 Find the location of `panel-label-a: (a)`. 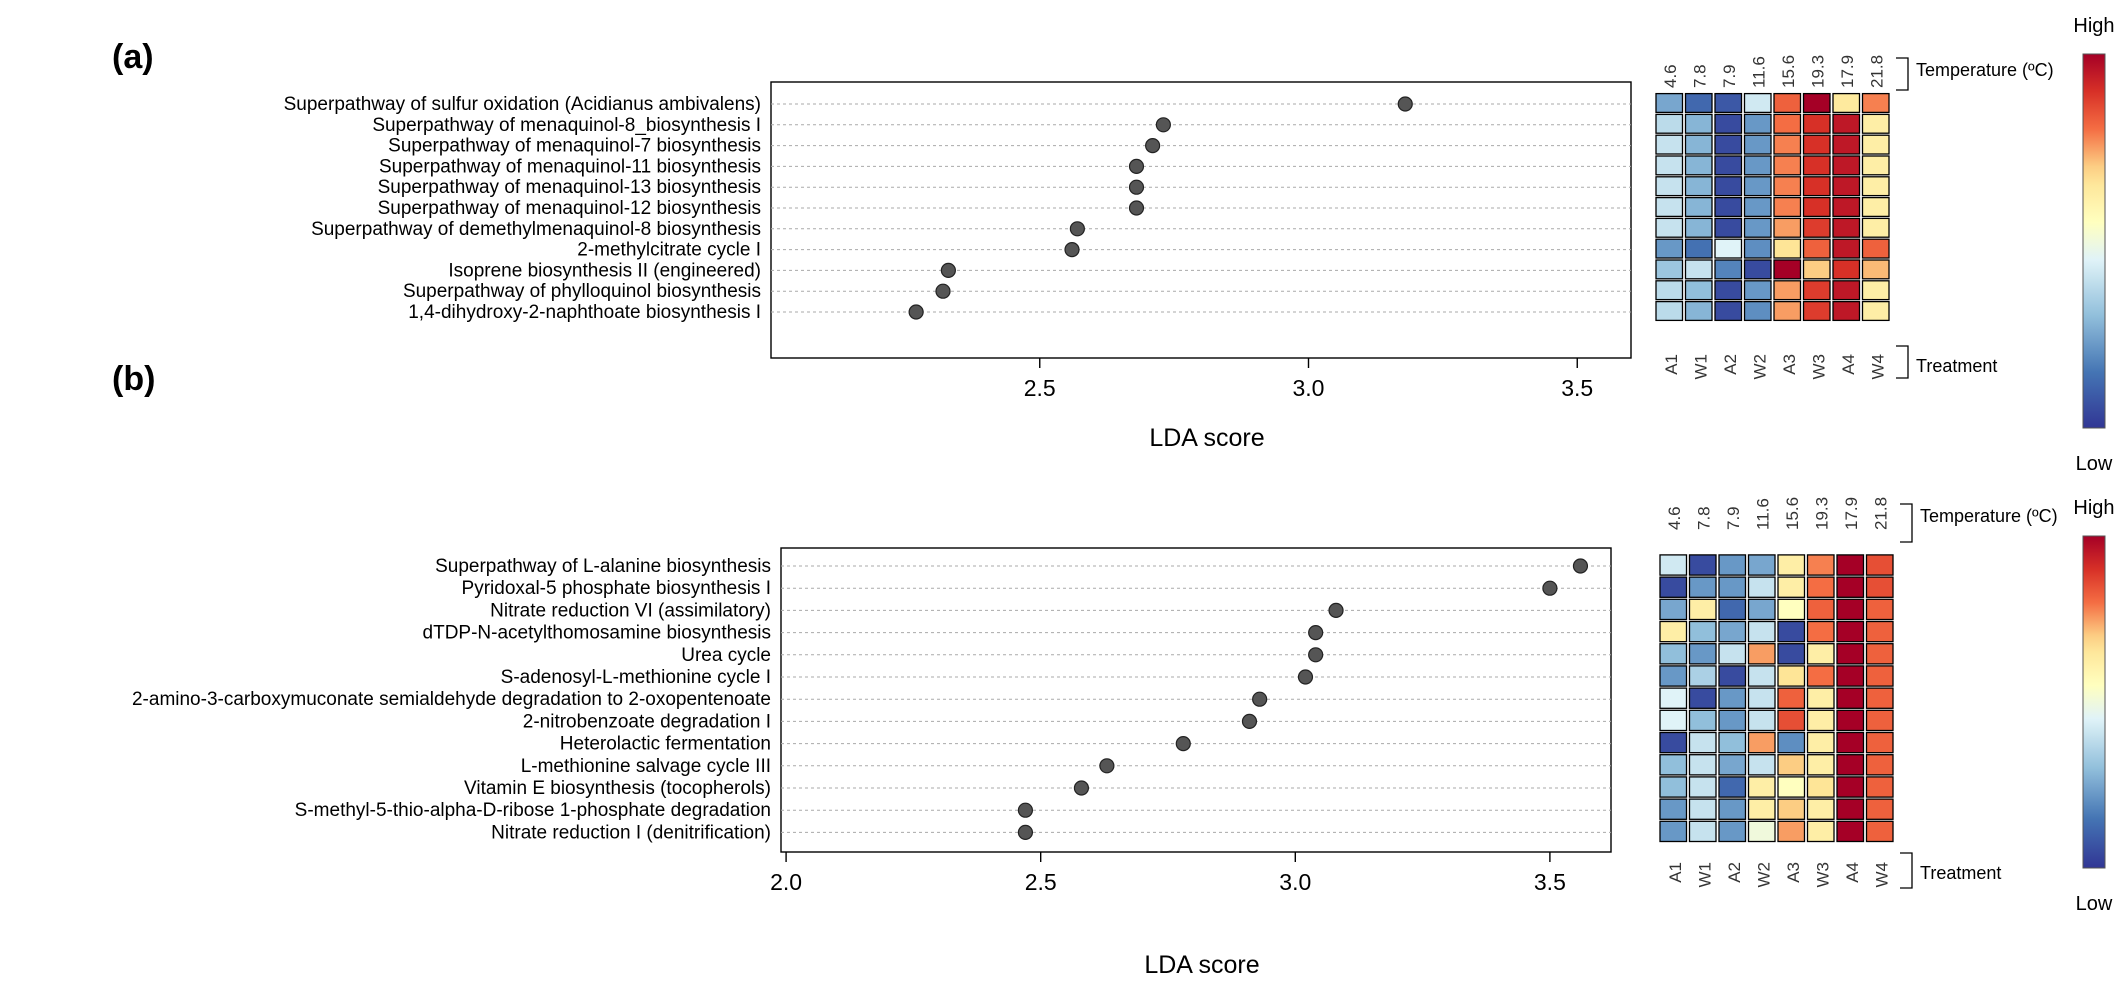

panel-label-a: (a) is located at coordinates (133, 57).